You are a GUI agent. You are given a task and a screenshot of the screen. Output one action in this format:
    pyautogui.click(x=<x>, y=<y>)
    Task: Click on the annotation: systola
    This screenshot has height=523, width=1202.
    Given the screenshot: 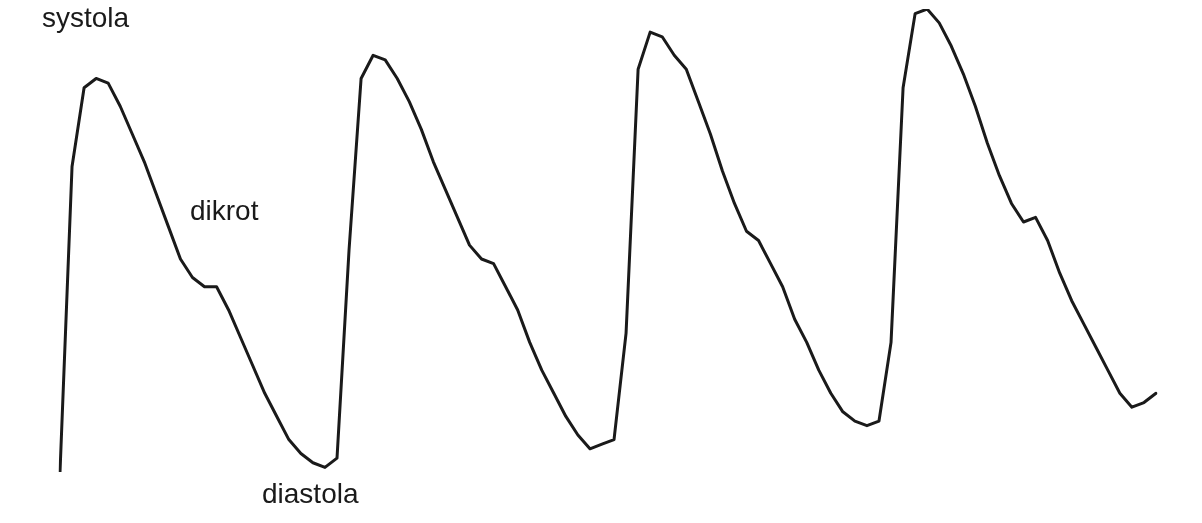 What is the action you would take?
    pyautogui.click(x=86, y=18)
    